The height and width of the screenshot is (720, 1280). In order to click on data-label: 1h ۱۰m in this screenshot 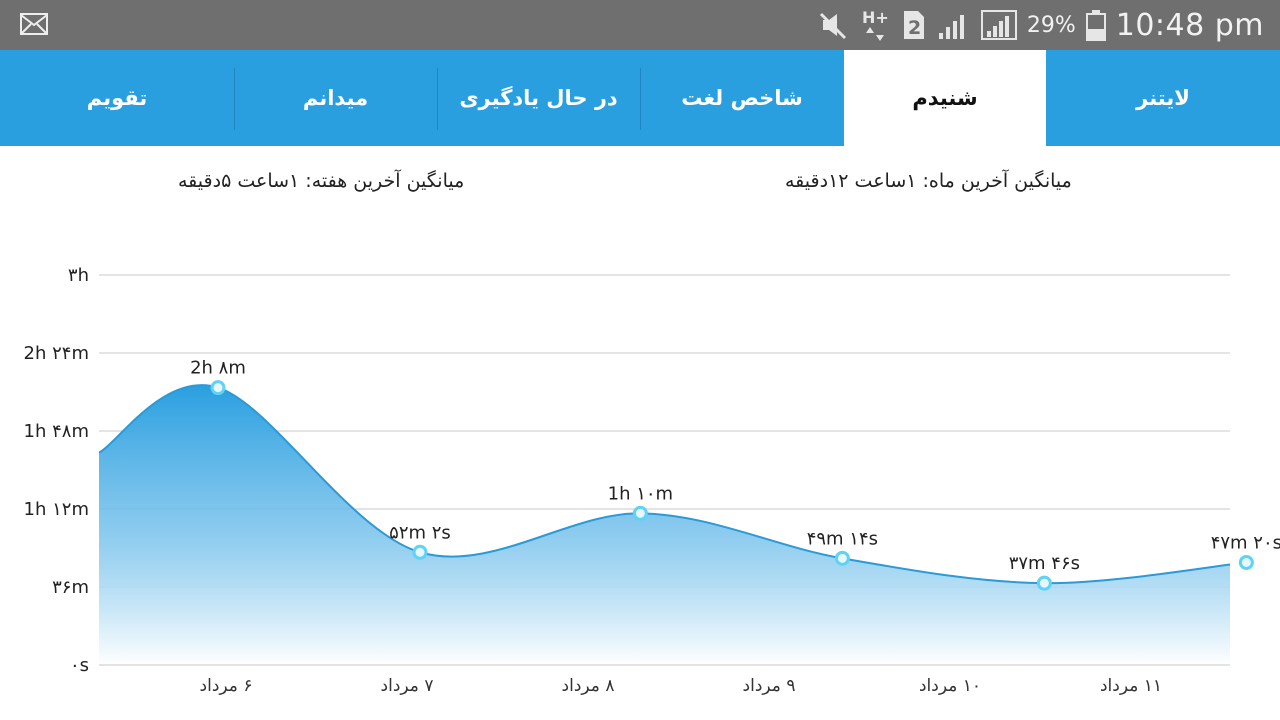, I will do `click(640, 493)`.